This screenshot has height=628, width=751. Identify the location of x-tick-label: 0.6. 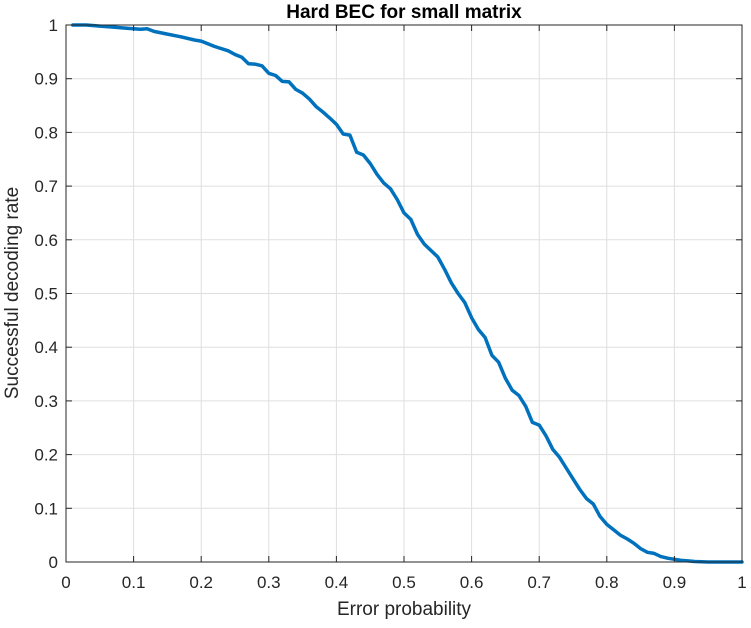
(472, 582).